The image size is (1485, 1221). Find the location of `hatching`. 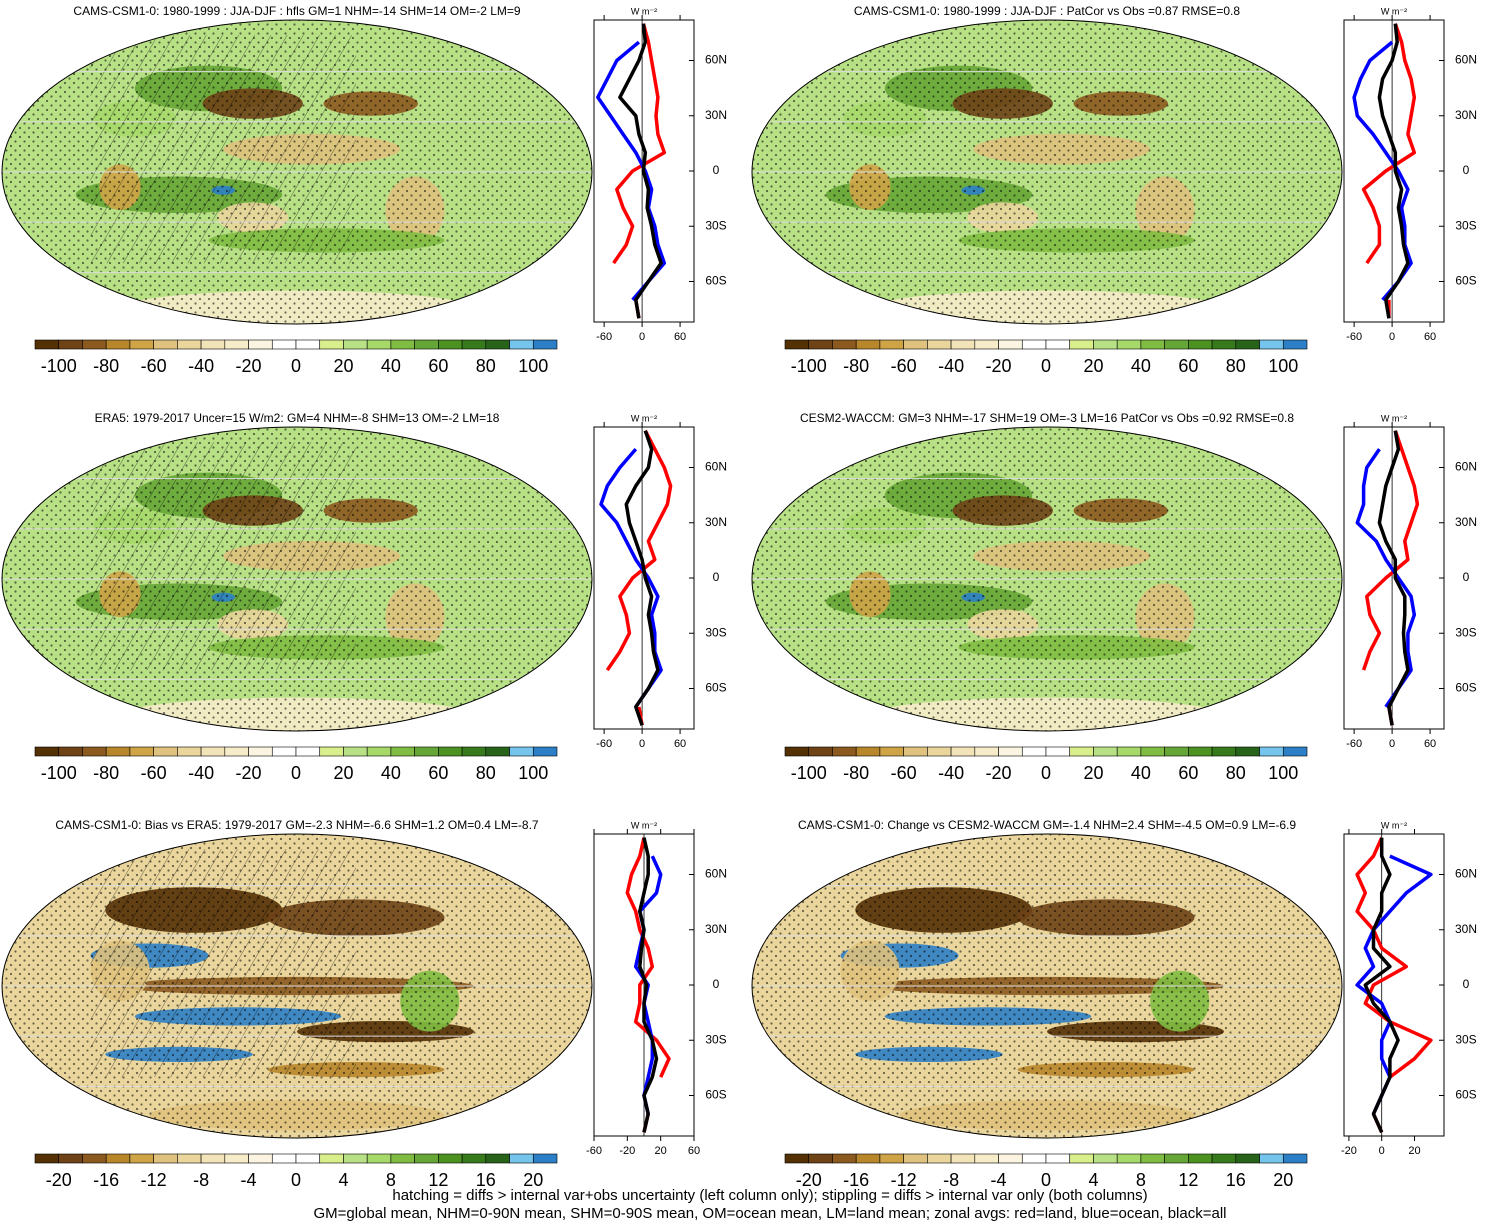

hatching is located at coordinates (223, 149).